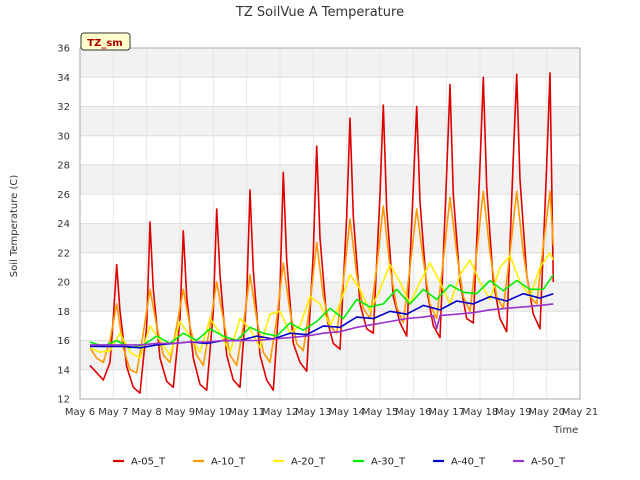 This screenshot has height=480, width=640. What do you see at coordinates (63, 166) in the screenshot?
I see `y-tick-label: 28` at bounding box center [63, 166].